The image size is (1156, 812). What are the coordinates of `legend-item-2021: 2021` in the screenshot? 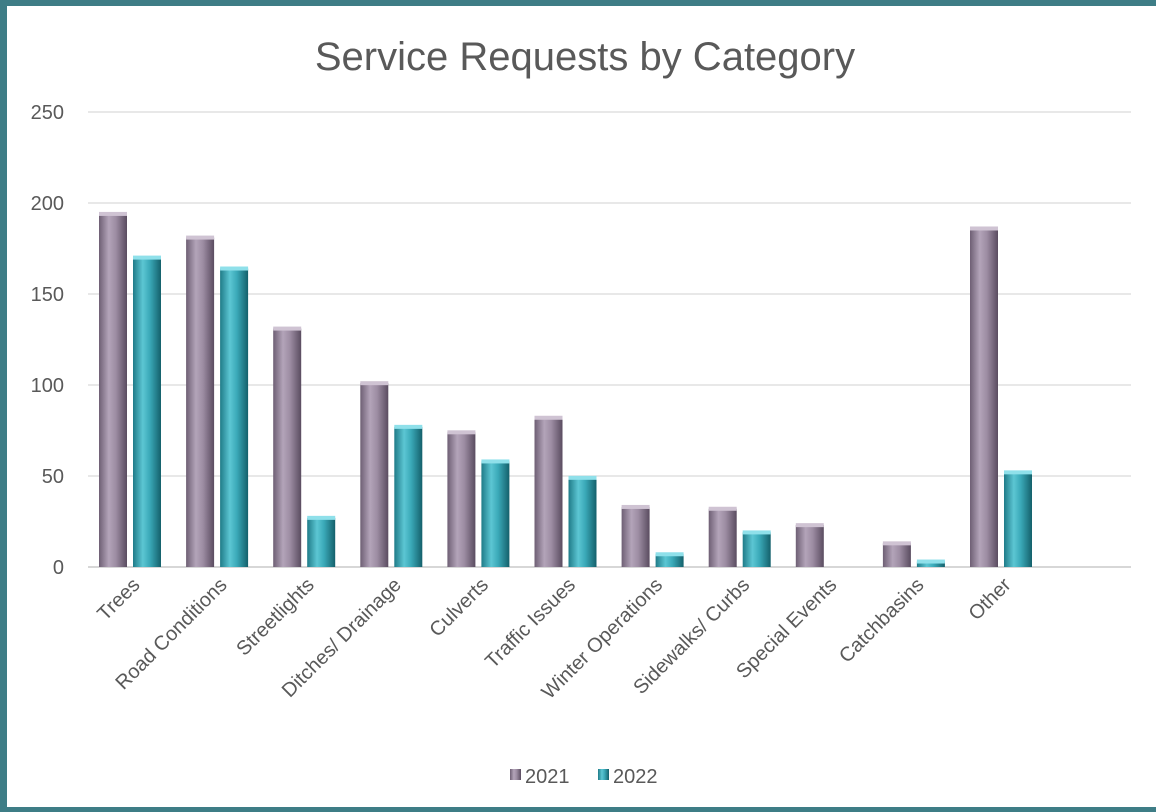 It's located at (540, 777).